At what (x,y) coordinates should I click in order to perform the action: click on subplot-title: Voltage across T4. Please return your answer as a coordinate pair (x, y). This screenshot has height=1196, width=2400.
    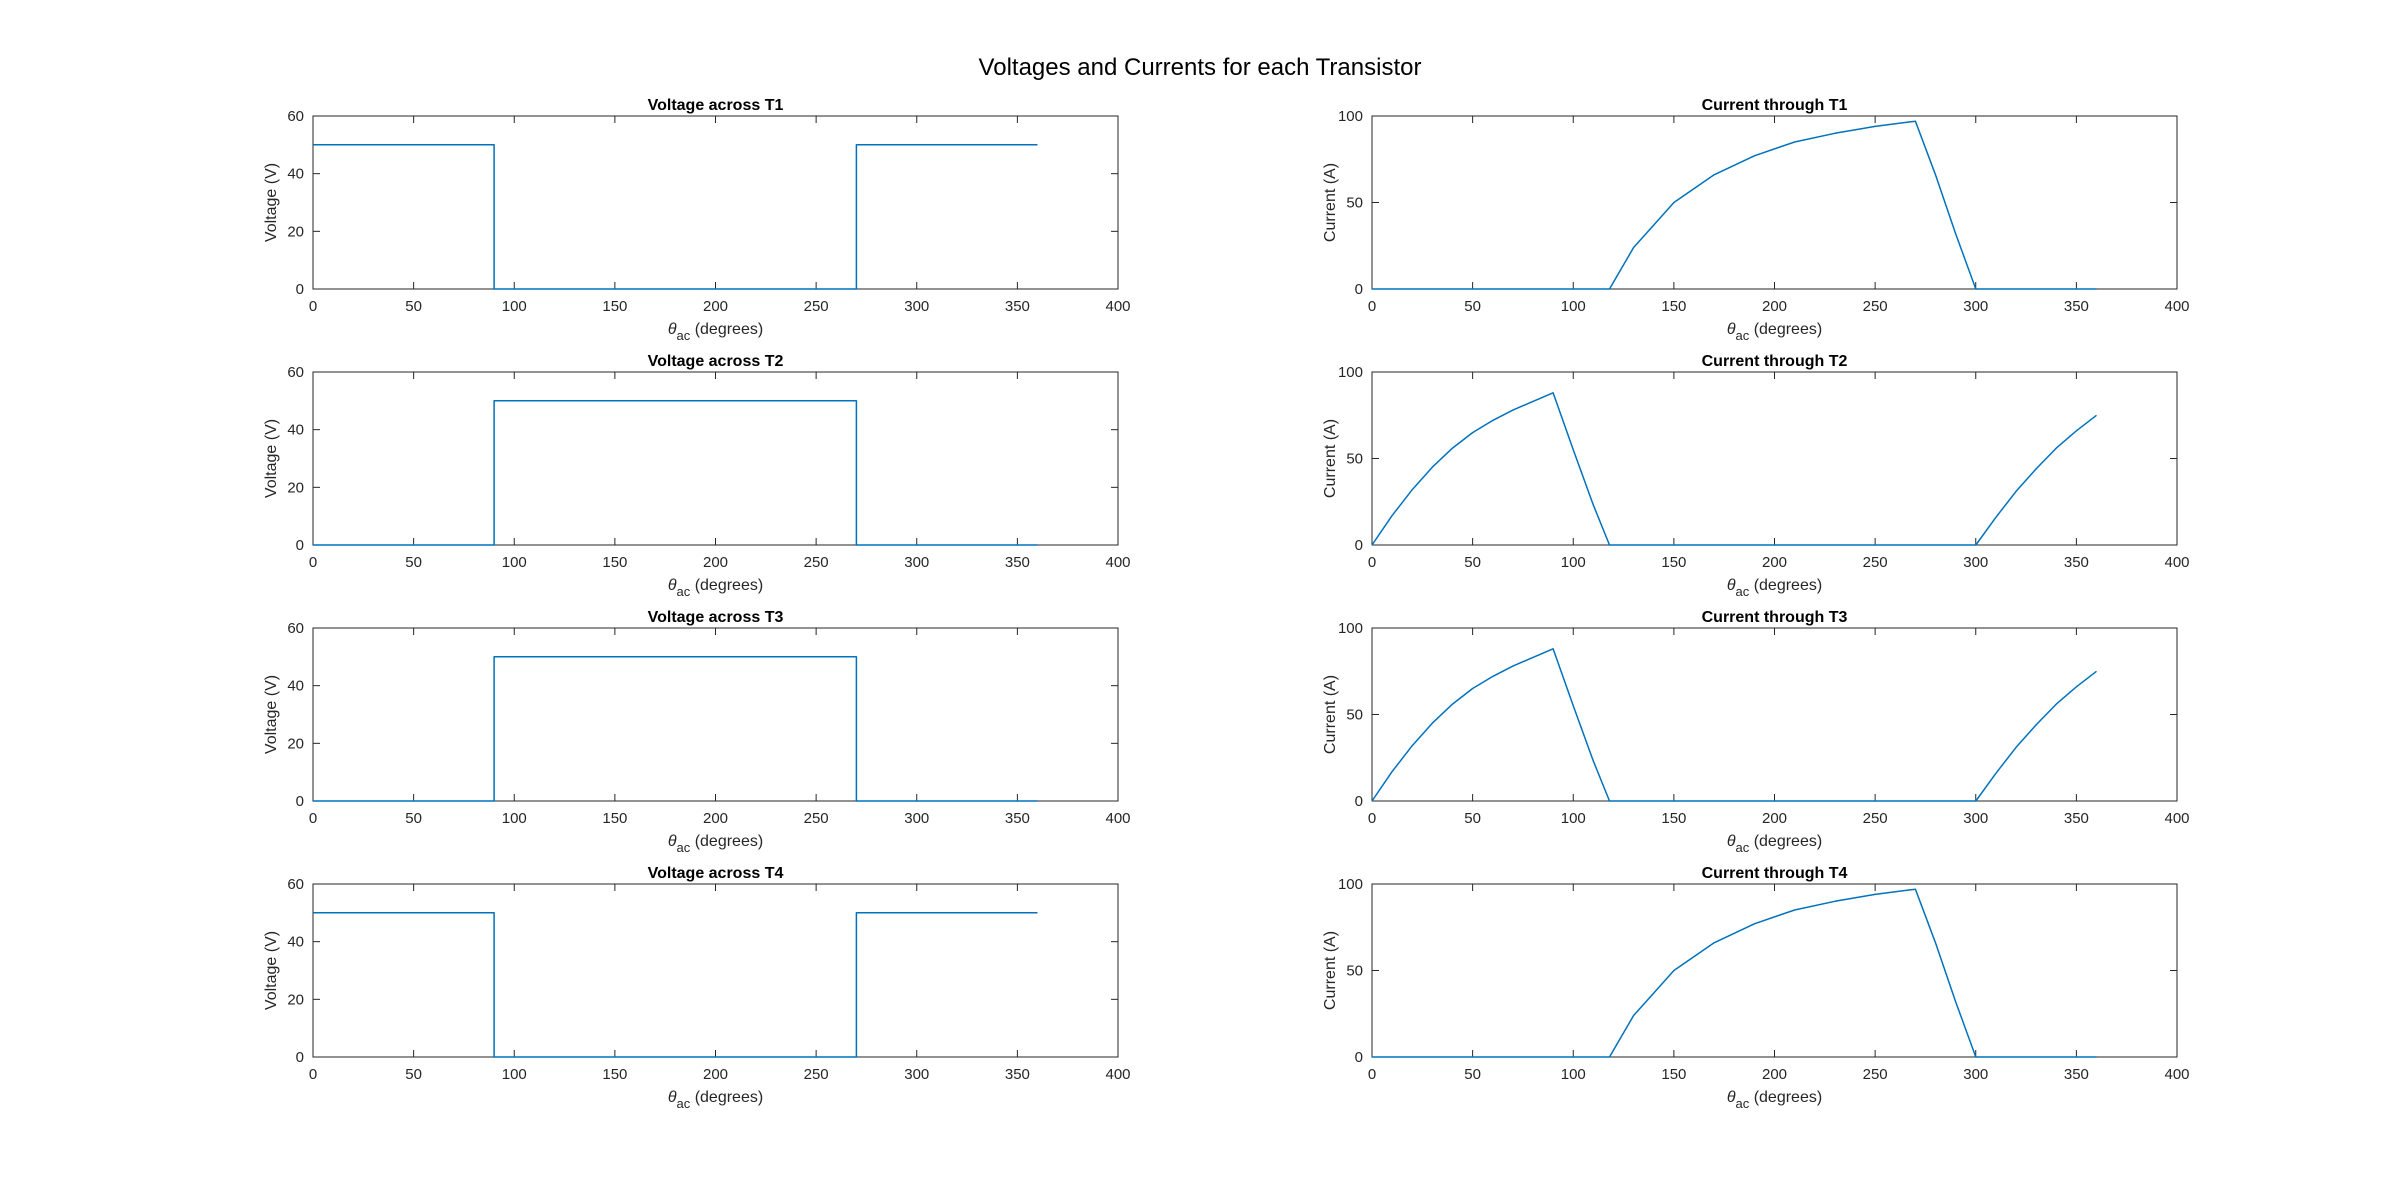
    Looking at the image, I should click on (716, 873).